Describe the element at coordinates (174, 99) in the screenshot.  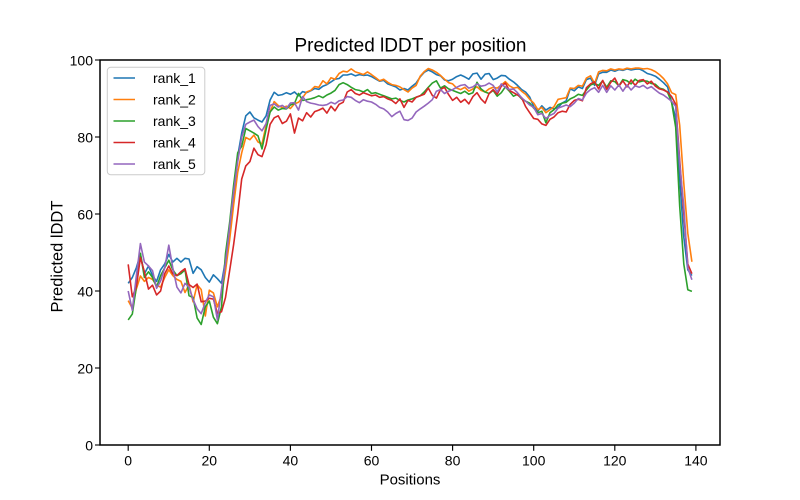
I see `svg-text: rank_2` at that location.